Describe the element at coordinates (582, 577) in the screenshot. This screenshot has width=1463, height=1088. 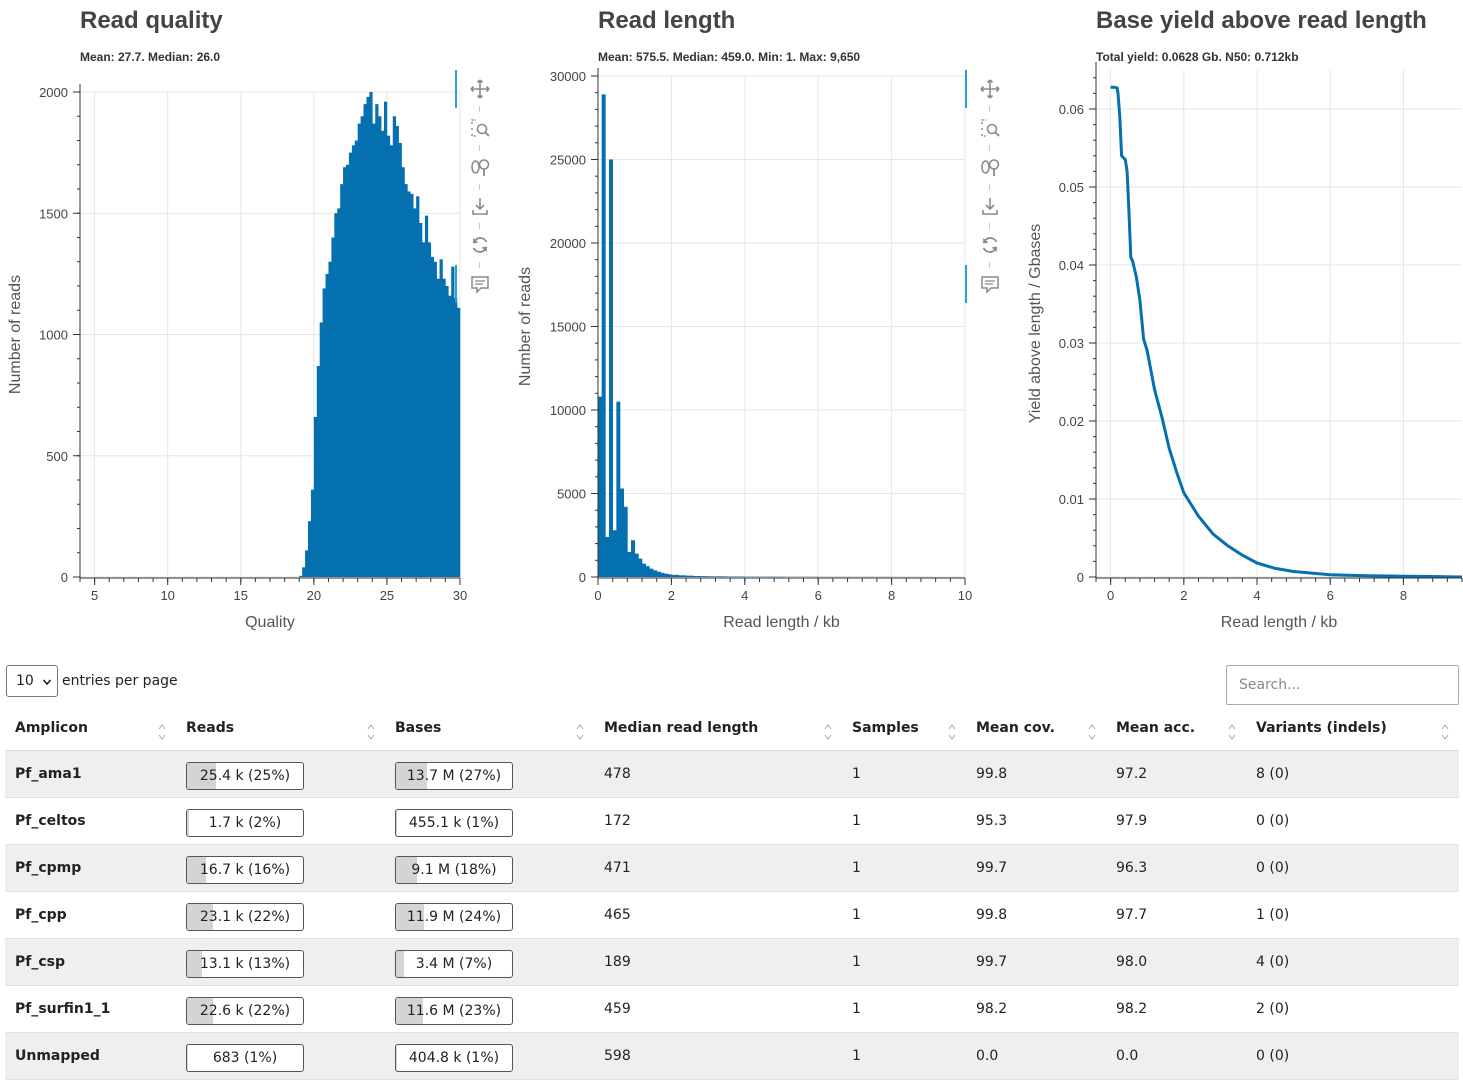
I see `y-tick-label: 0` at that location.